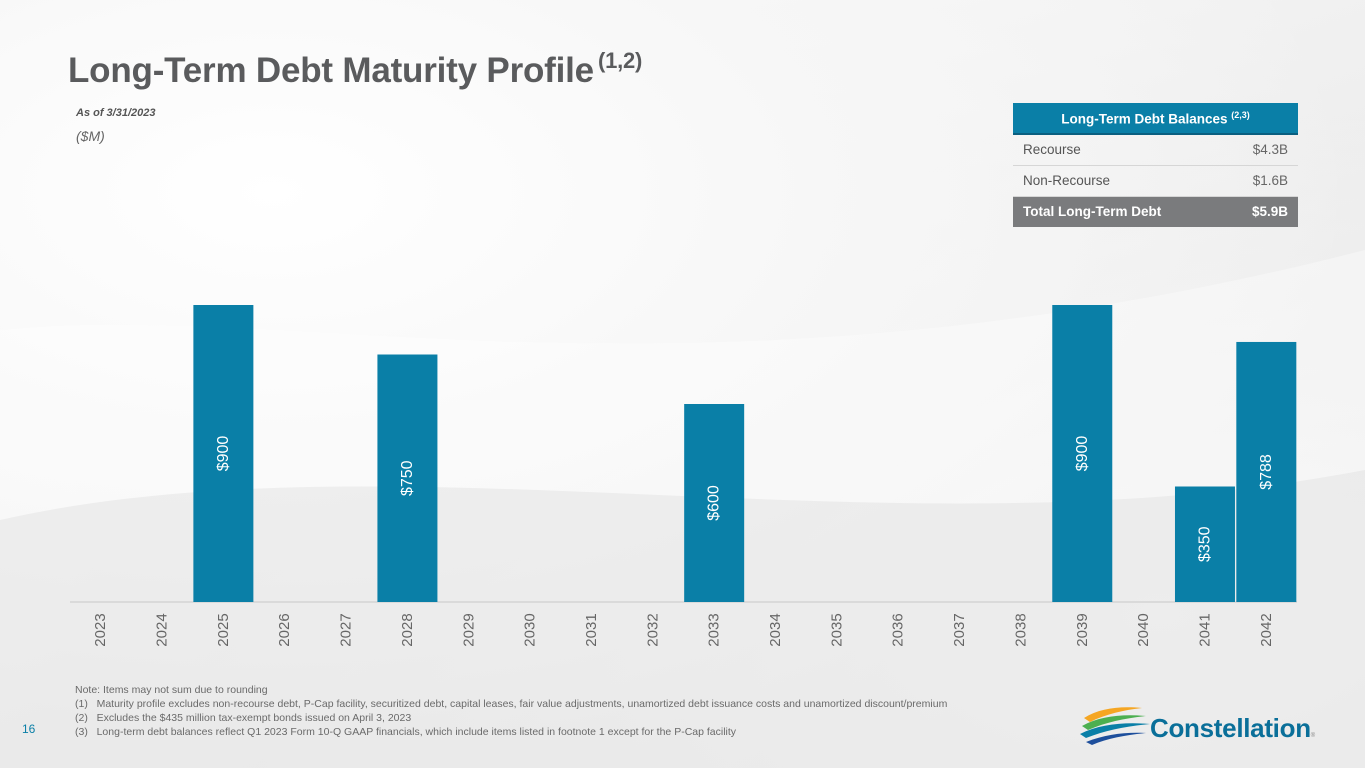  What do you see at coordinates (223, 629) in the screenshot?
I see `x-tick-label-2025: 2025` at bounding box center [223, 629].